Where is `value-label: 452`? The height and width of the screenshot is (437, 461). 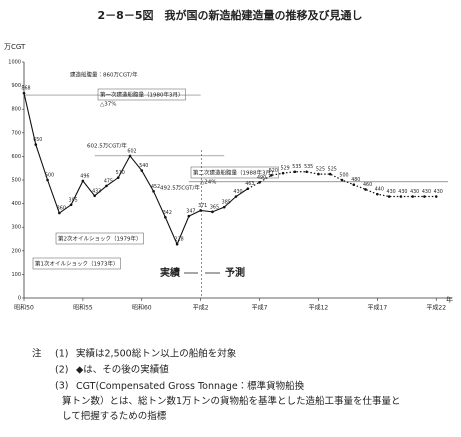
value-label: 452 is located at coordinates (155, 187).